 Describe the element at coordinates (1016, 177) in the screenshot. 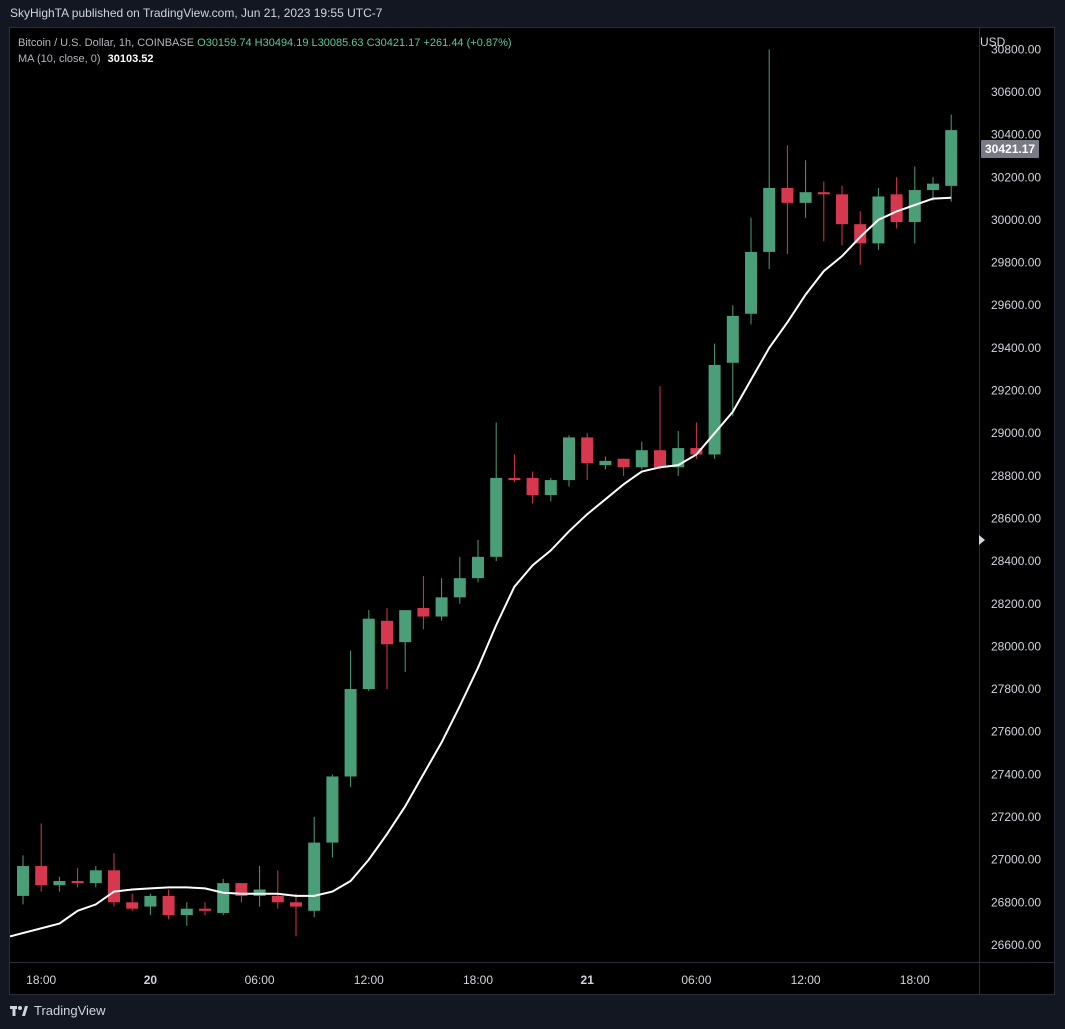

I see `price-tick-label: 30200.00` at that location.